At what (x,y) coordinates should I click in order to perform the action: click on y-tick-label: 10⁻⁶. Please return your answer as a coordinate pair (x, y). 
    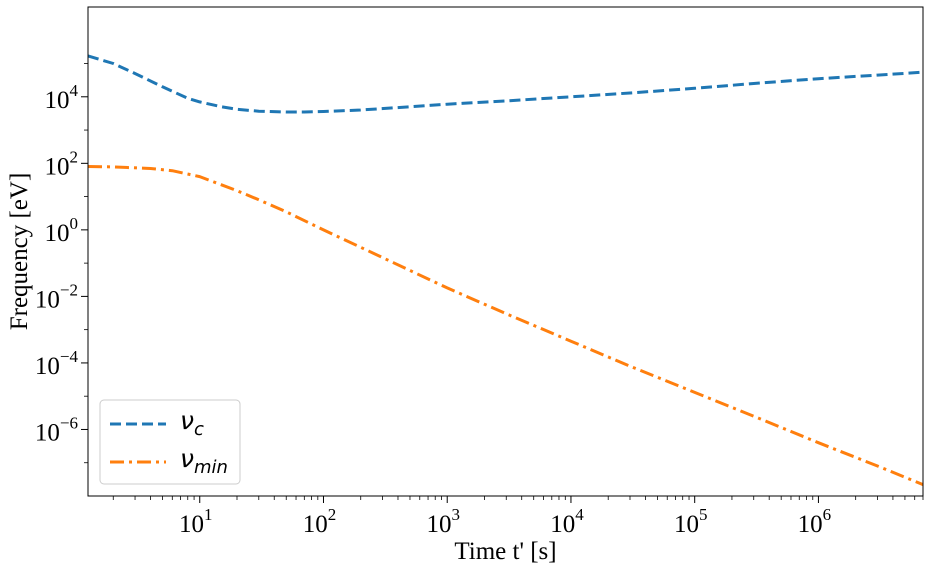
    Looking at the image, I should click on (56, 429).